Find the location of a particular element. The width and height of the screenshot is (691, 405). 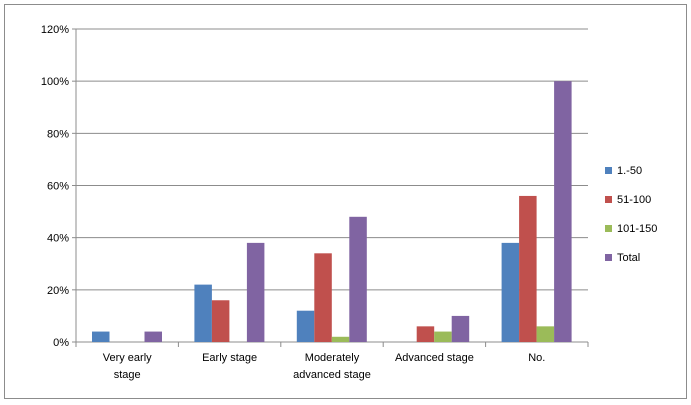

x-tick-label: Advanced stage is located at coordinates (434, 358).